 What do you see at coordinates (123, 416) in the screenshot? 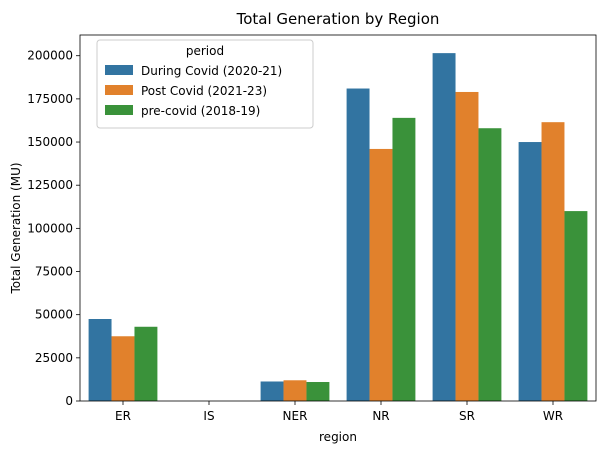
I see `x-tick-label: ER` at bounding box center [123, 416].